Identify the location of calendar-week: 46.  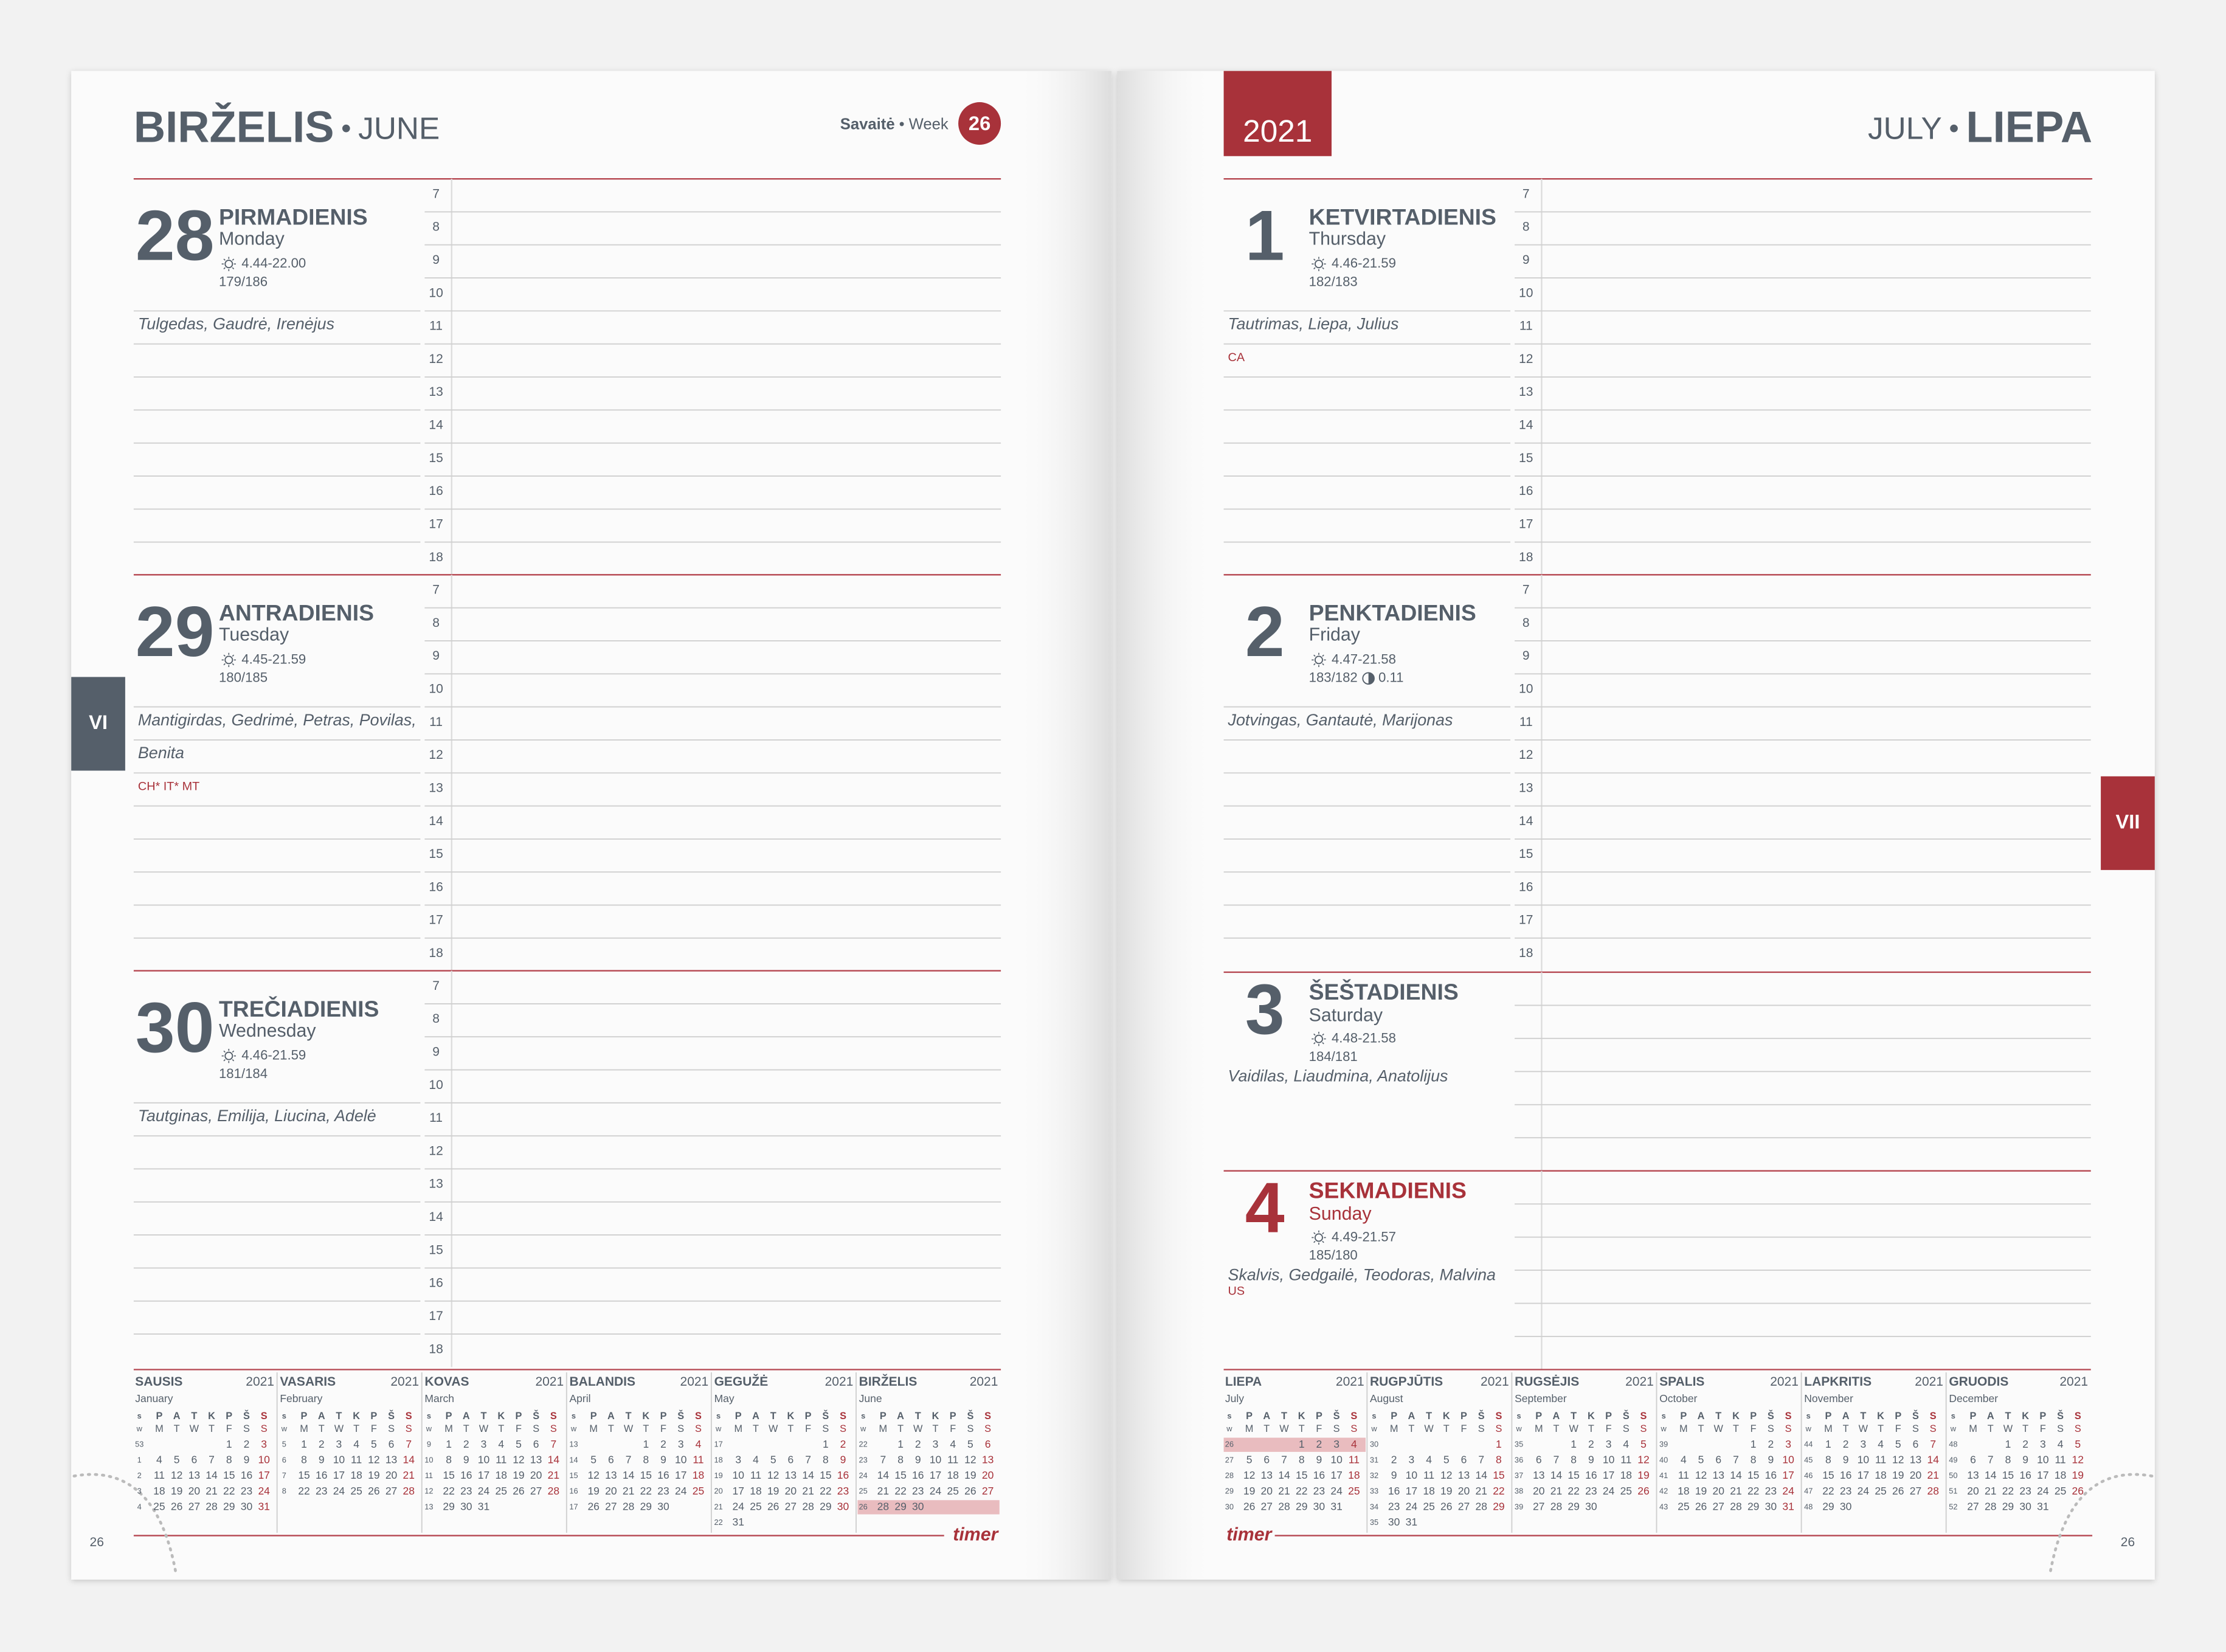
(1809, 1475).